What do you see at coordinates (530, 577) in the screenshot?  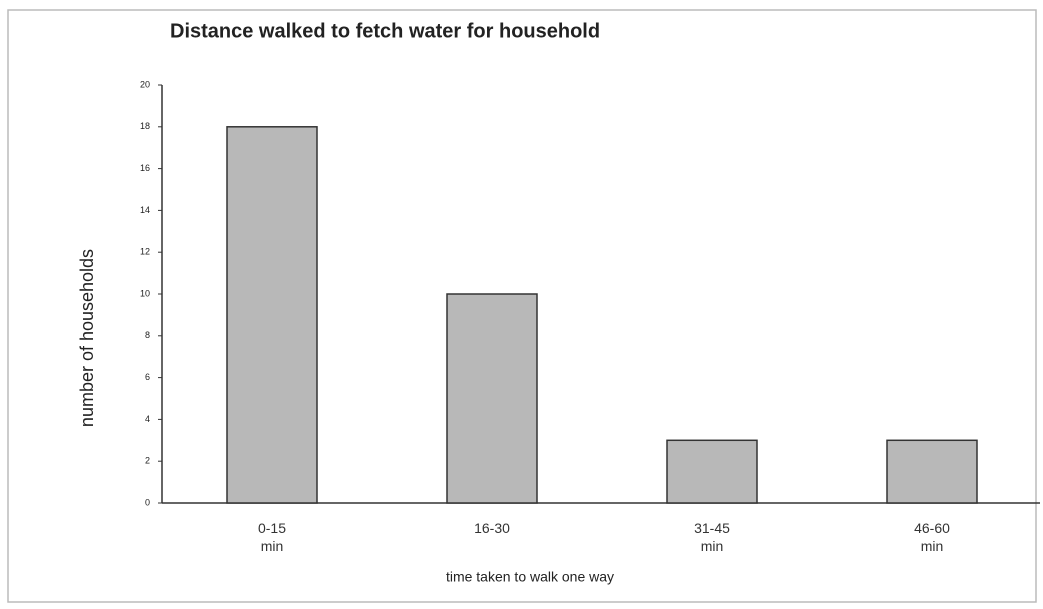 I see `x-axis-label: time taken to walk one way` at bounding box center [530, 577].